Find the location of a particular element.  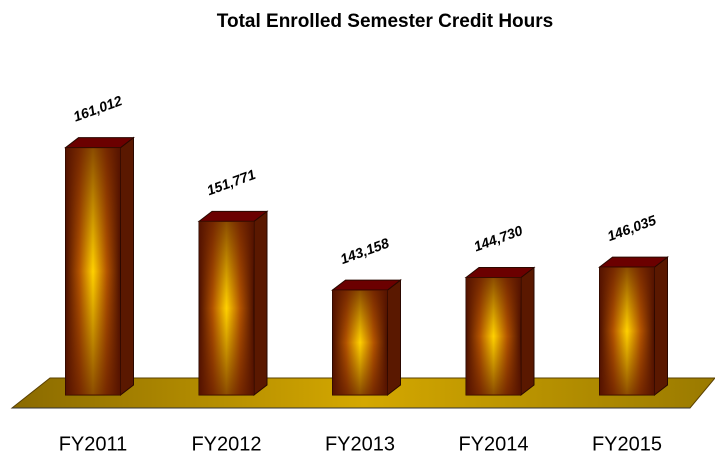

x-tick-label: FY2012 is located at coordinates (226, 444).